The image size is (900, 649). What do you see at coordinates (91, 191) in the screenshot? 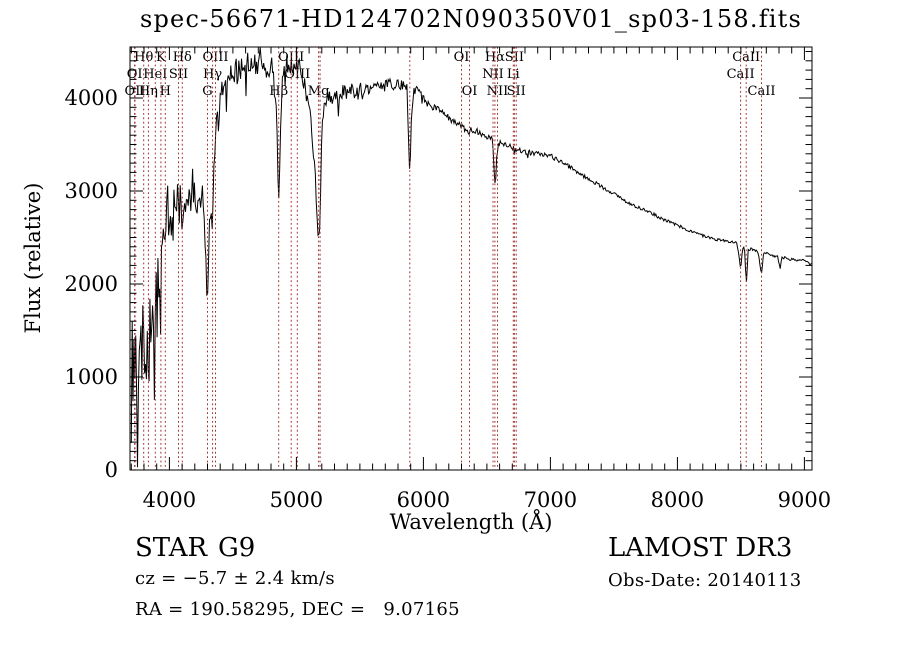
I see `y-tick-label: 3000` at bounding box center [91, 191].